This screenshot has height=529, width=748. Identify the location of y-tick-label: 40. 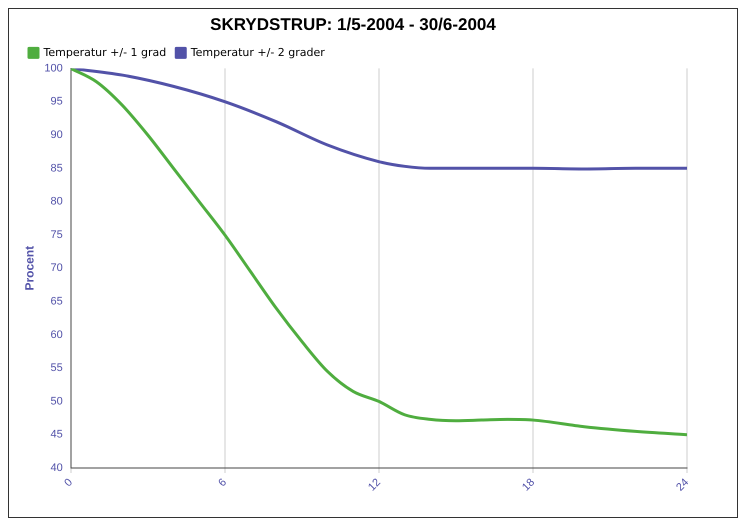
(56, 468).